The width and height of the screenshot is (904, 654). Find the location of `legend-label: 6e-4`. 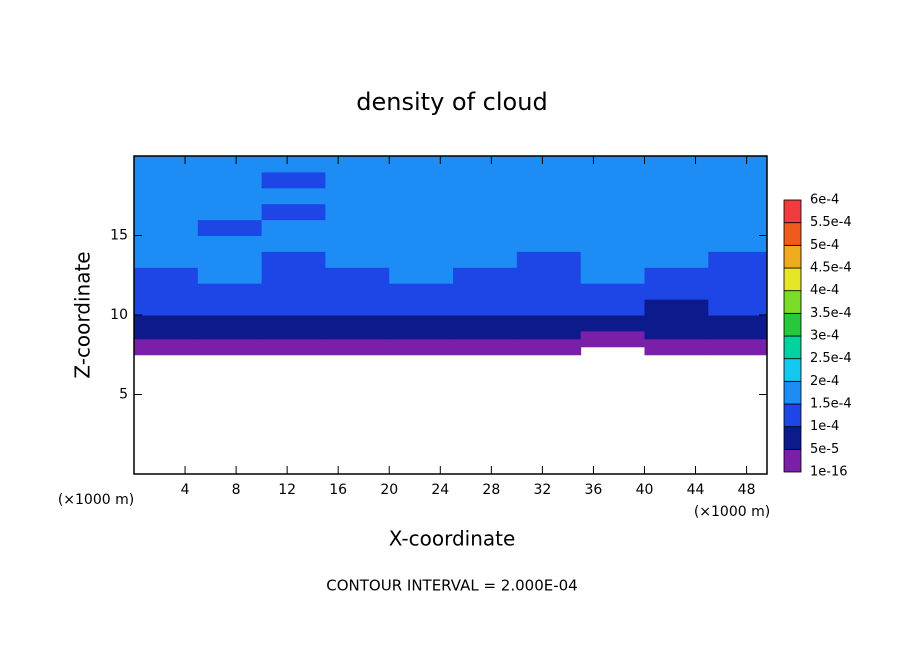

legend-label: 6e-4 is located at coordinates (824, 200).